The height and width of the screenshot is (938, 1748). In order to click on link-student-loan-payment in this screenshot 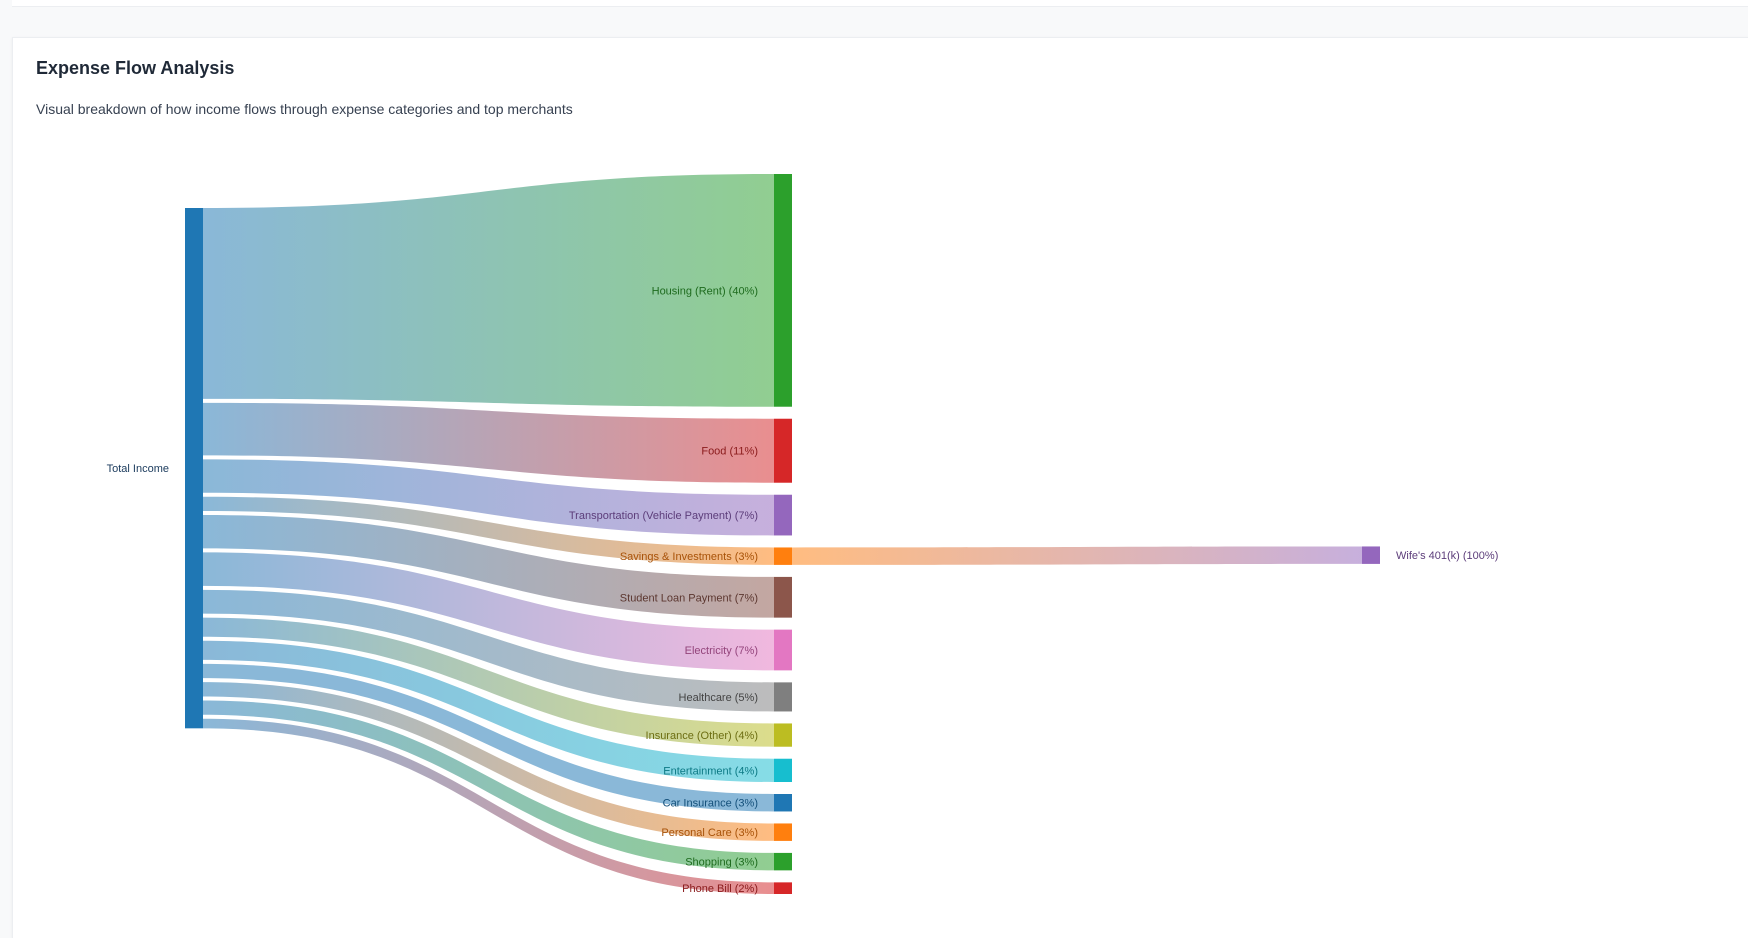, I will do `click(488, 566)`.